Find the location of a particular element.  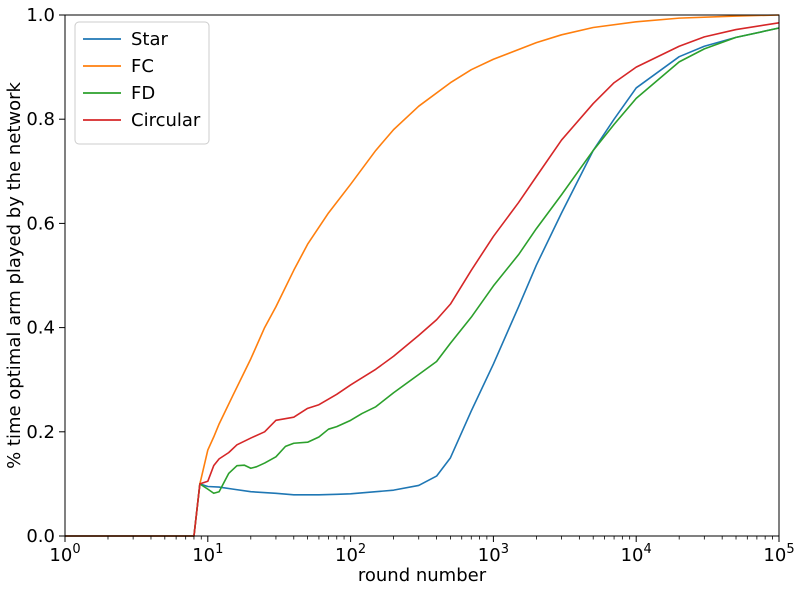

y-axis-label: % time optimal arm played by the network is located at coordinates (14, 274).